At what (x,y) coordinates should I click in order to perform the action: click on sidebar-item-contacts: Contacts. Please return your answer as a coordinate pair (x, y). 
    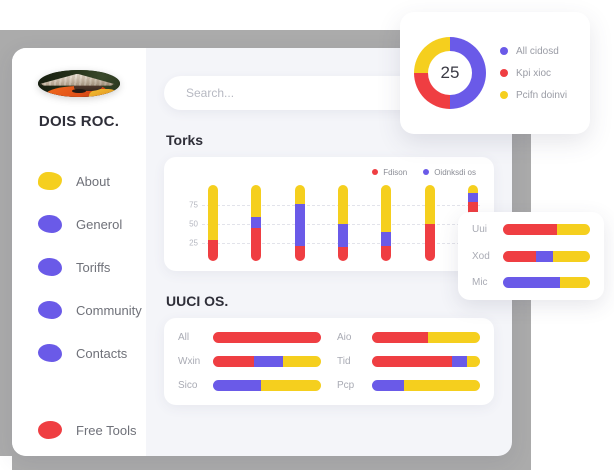
    Looking at the image, I should click on (92, 353).